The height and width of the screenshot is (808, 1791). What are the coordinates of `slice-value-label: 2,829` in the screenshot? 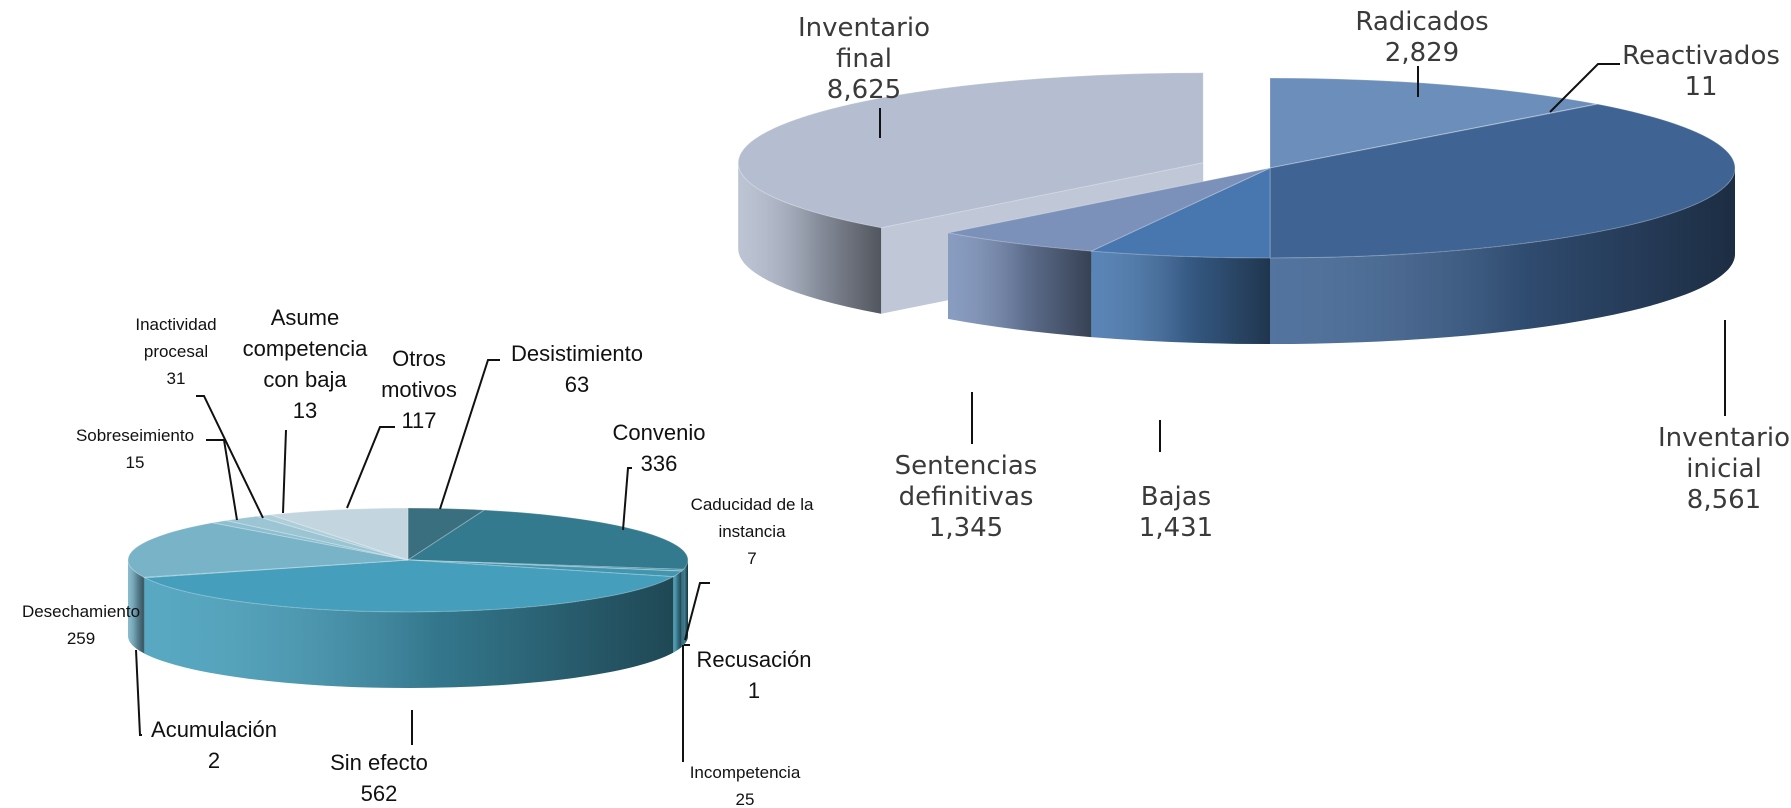 It's located at (1422, 53).